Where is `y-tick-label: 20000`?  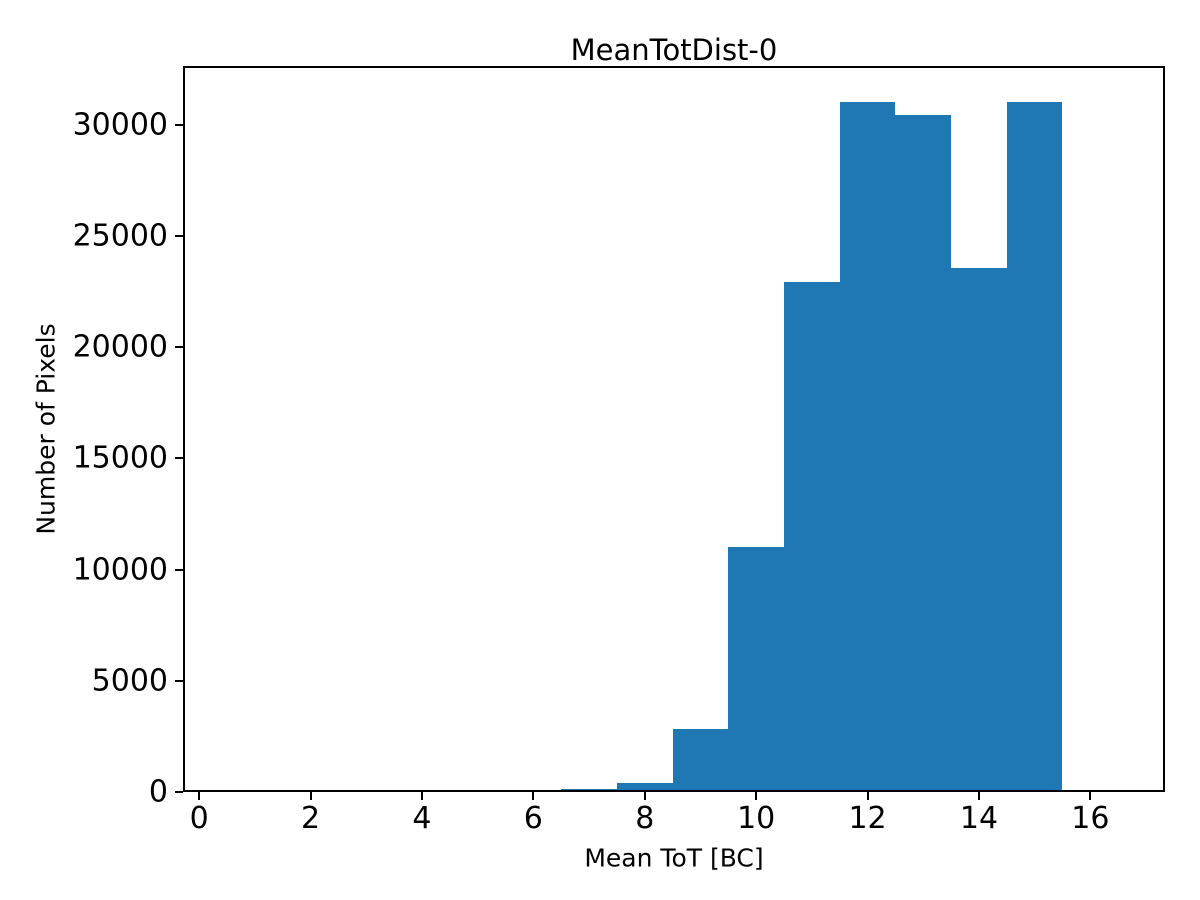 y-tick-label: 20000 is located at coordinates (120, 347).